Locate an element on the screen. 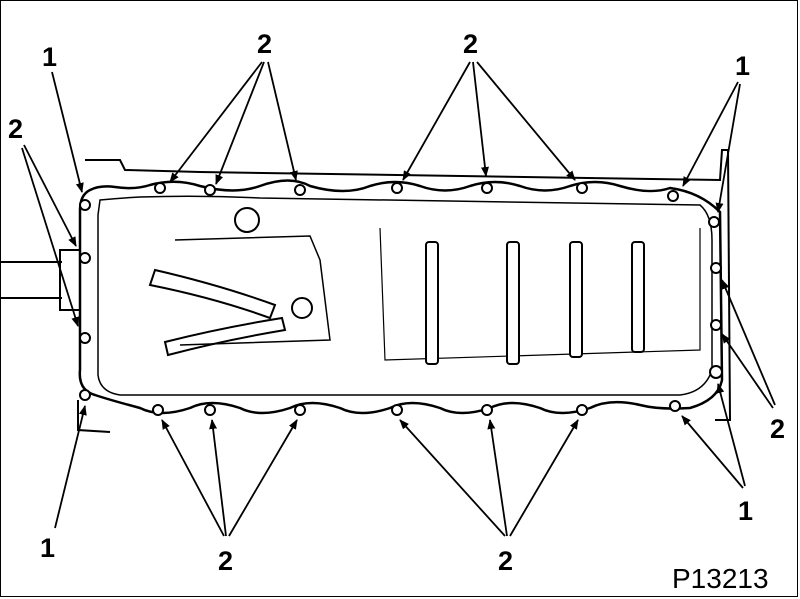  leader-2-right-a is located at coordinates (748, 342).